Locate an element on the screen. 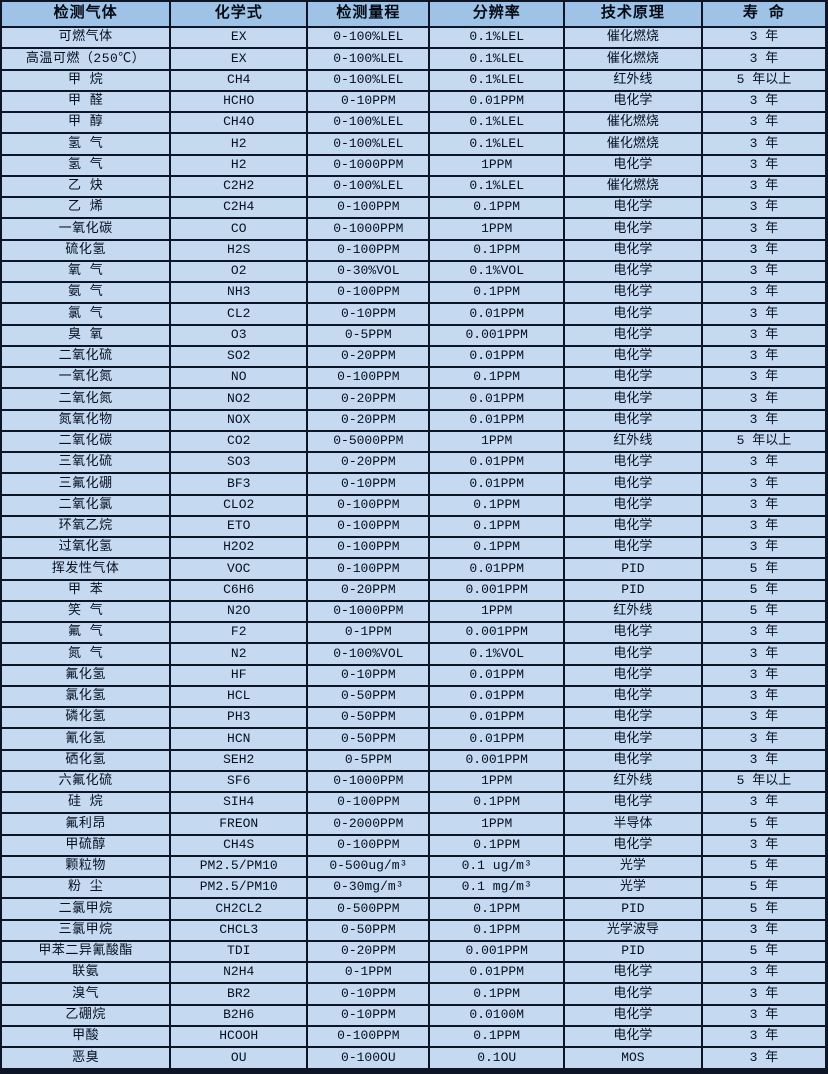 The height and width of the screenshot is (1074, 828). column-header-5: 寿 命 is located at coordinates (764, 14).